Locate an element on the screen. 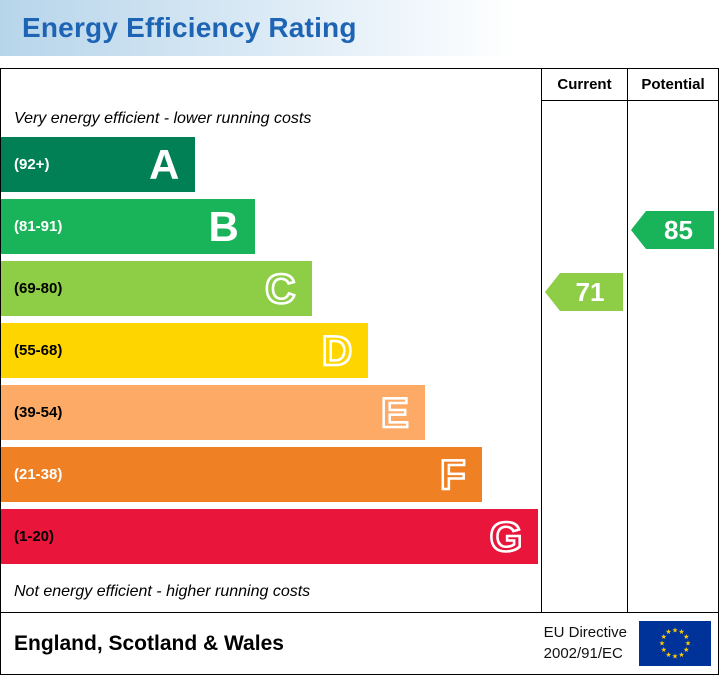 The width and height of the screenshot is (719, 675). potential-rating-arrow: 85 is located at coordinates (672, 230).